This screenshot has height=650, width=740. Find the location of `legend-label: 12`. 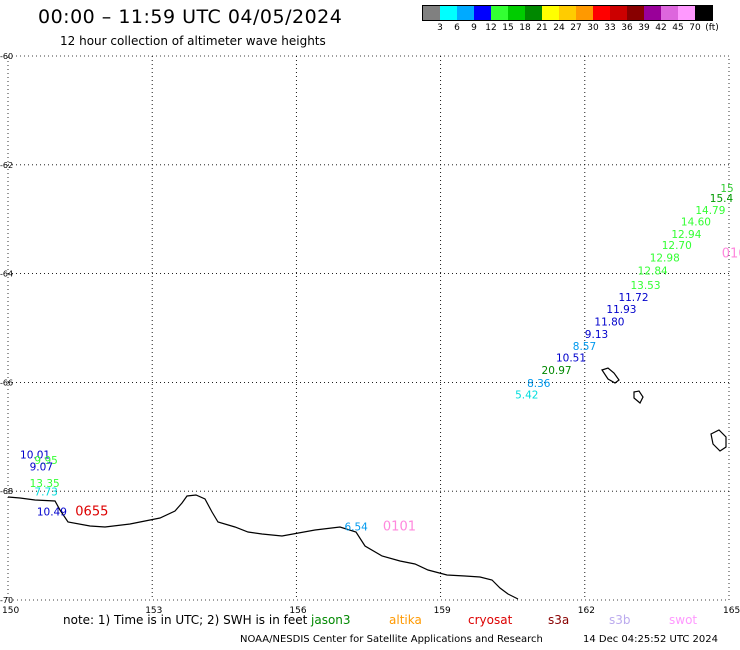

legend-label: 12 is located at coordinates (491, 28).